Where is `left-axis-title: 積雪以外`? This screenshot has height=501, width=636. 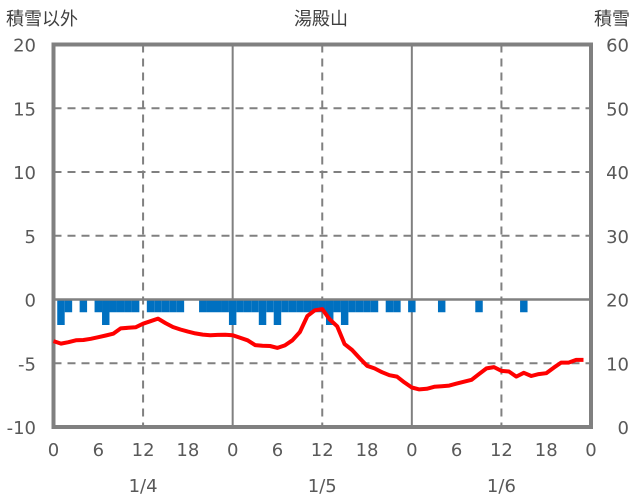 left-axis-title: 積雪以外 is located at coordinates (42, 19).